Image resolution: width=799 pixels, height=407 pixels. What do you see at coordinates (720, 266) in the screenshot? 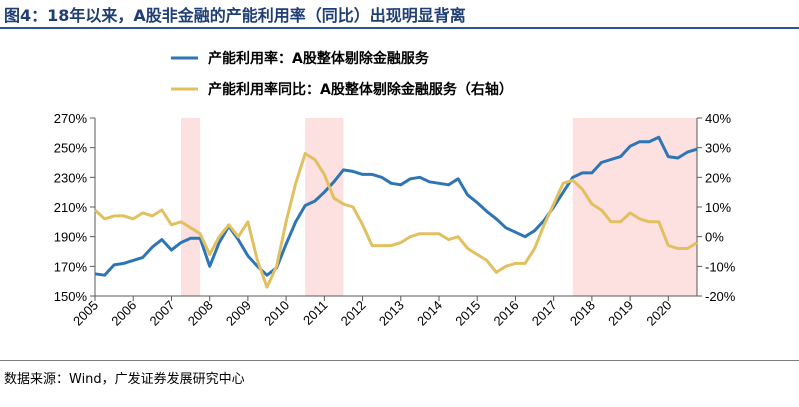
I see `right-tick-label: -10%` at bounding box center [720, 266].